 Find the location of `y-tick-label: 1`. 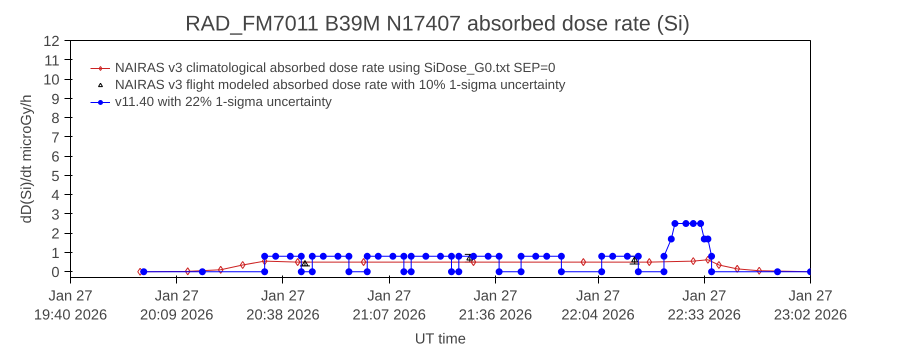

y-tick-label: 1 is located at coordinates (55, 254).